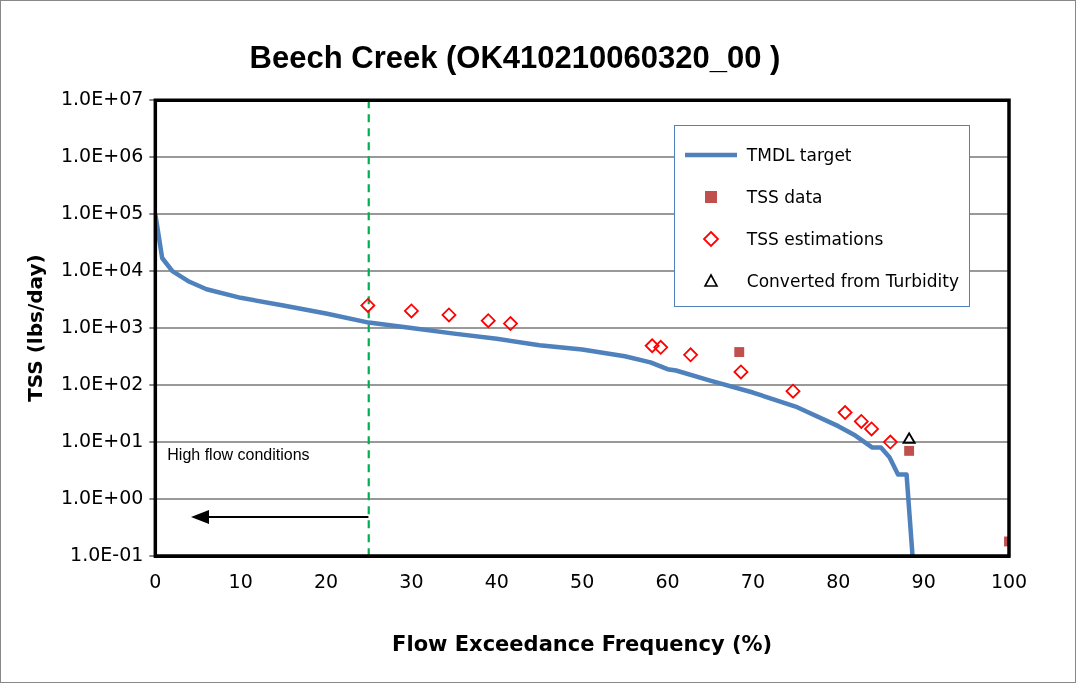 The height and width of the screenshot is (683, 1076). Describe the element at coordinates (326, 581) in the screenshot. I see `x-tick-label: 20` at that location.